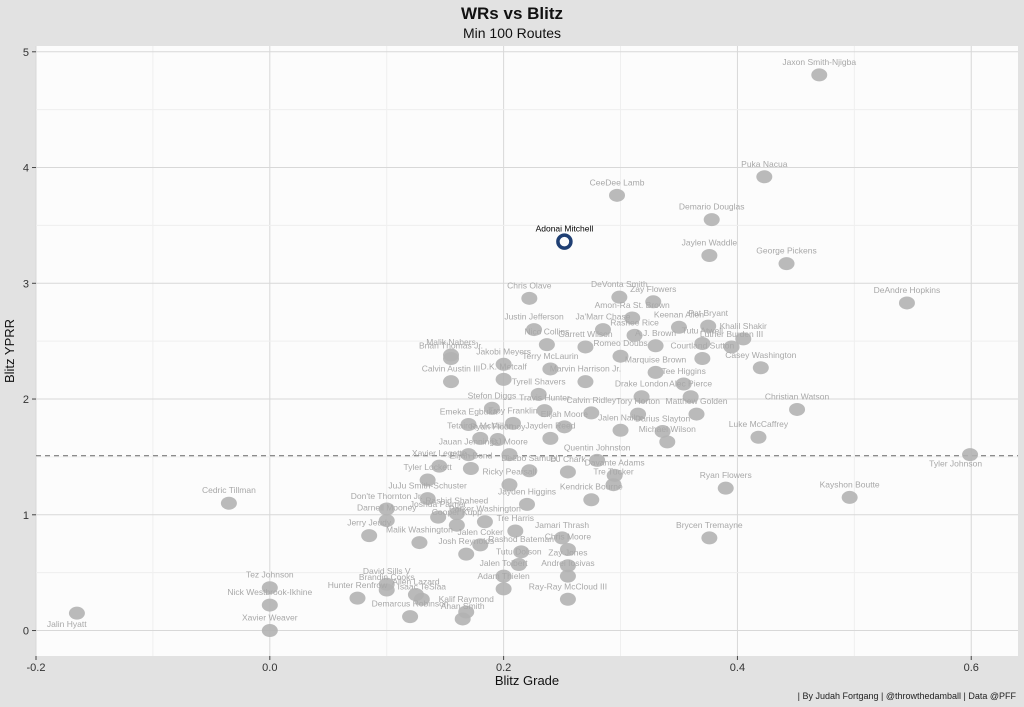  What do you see at coordinates (702, 359) in the screenshot?
I see `point-courtland-sutton` at bounding box center [702, 359].